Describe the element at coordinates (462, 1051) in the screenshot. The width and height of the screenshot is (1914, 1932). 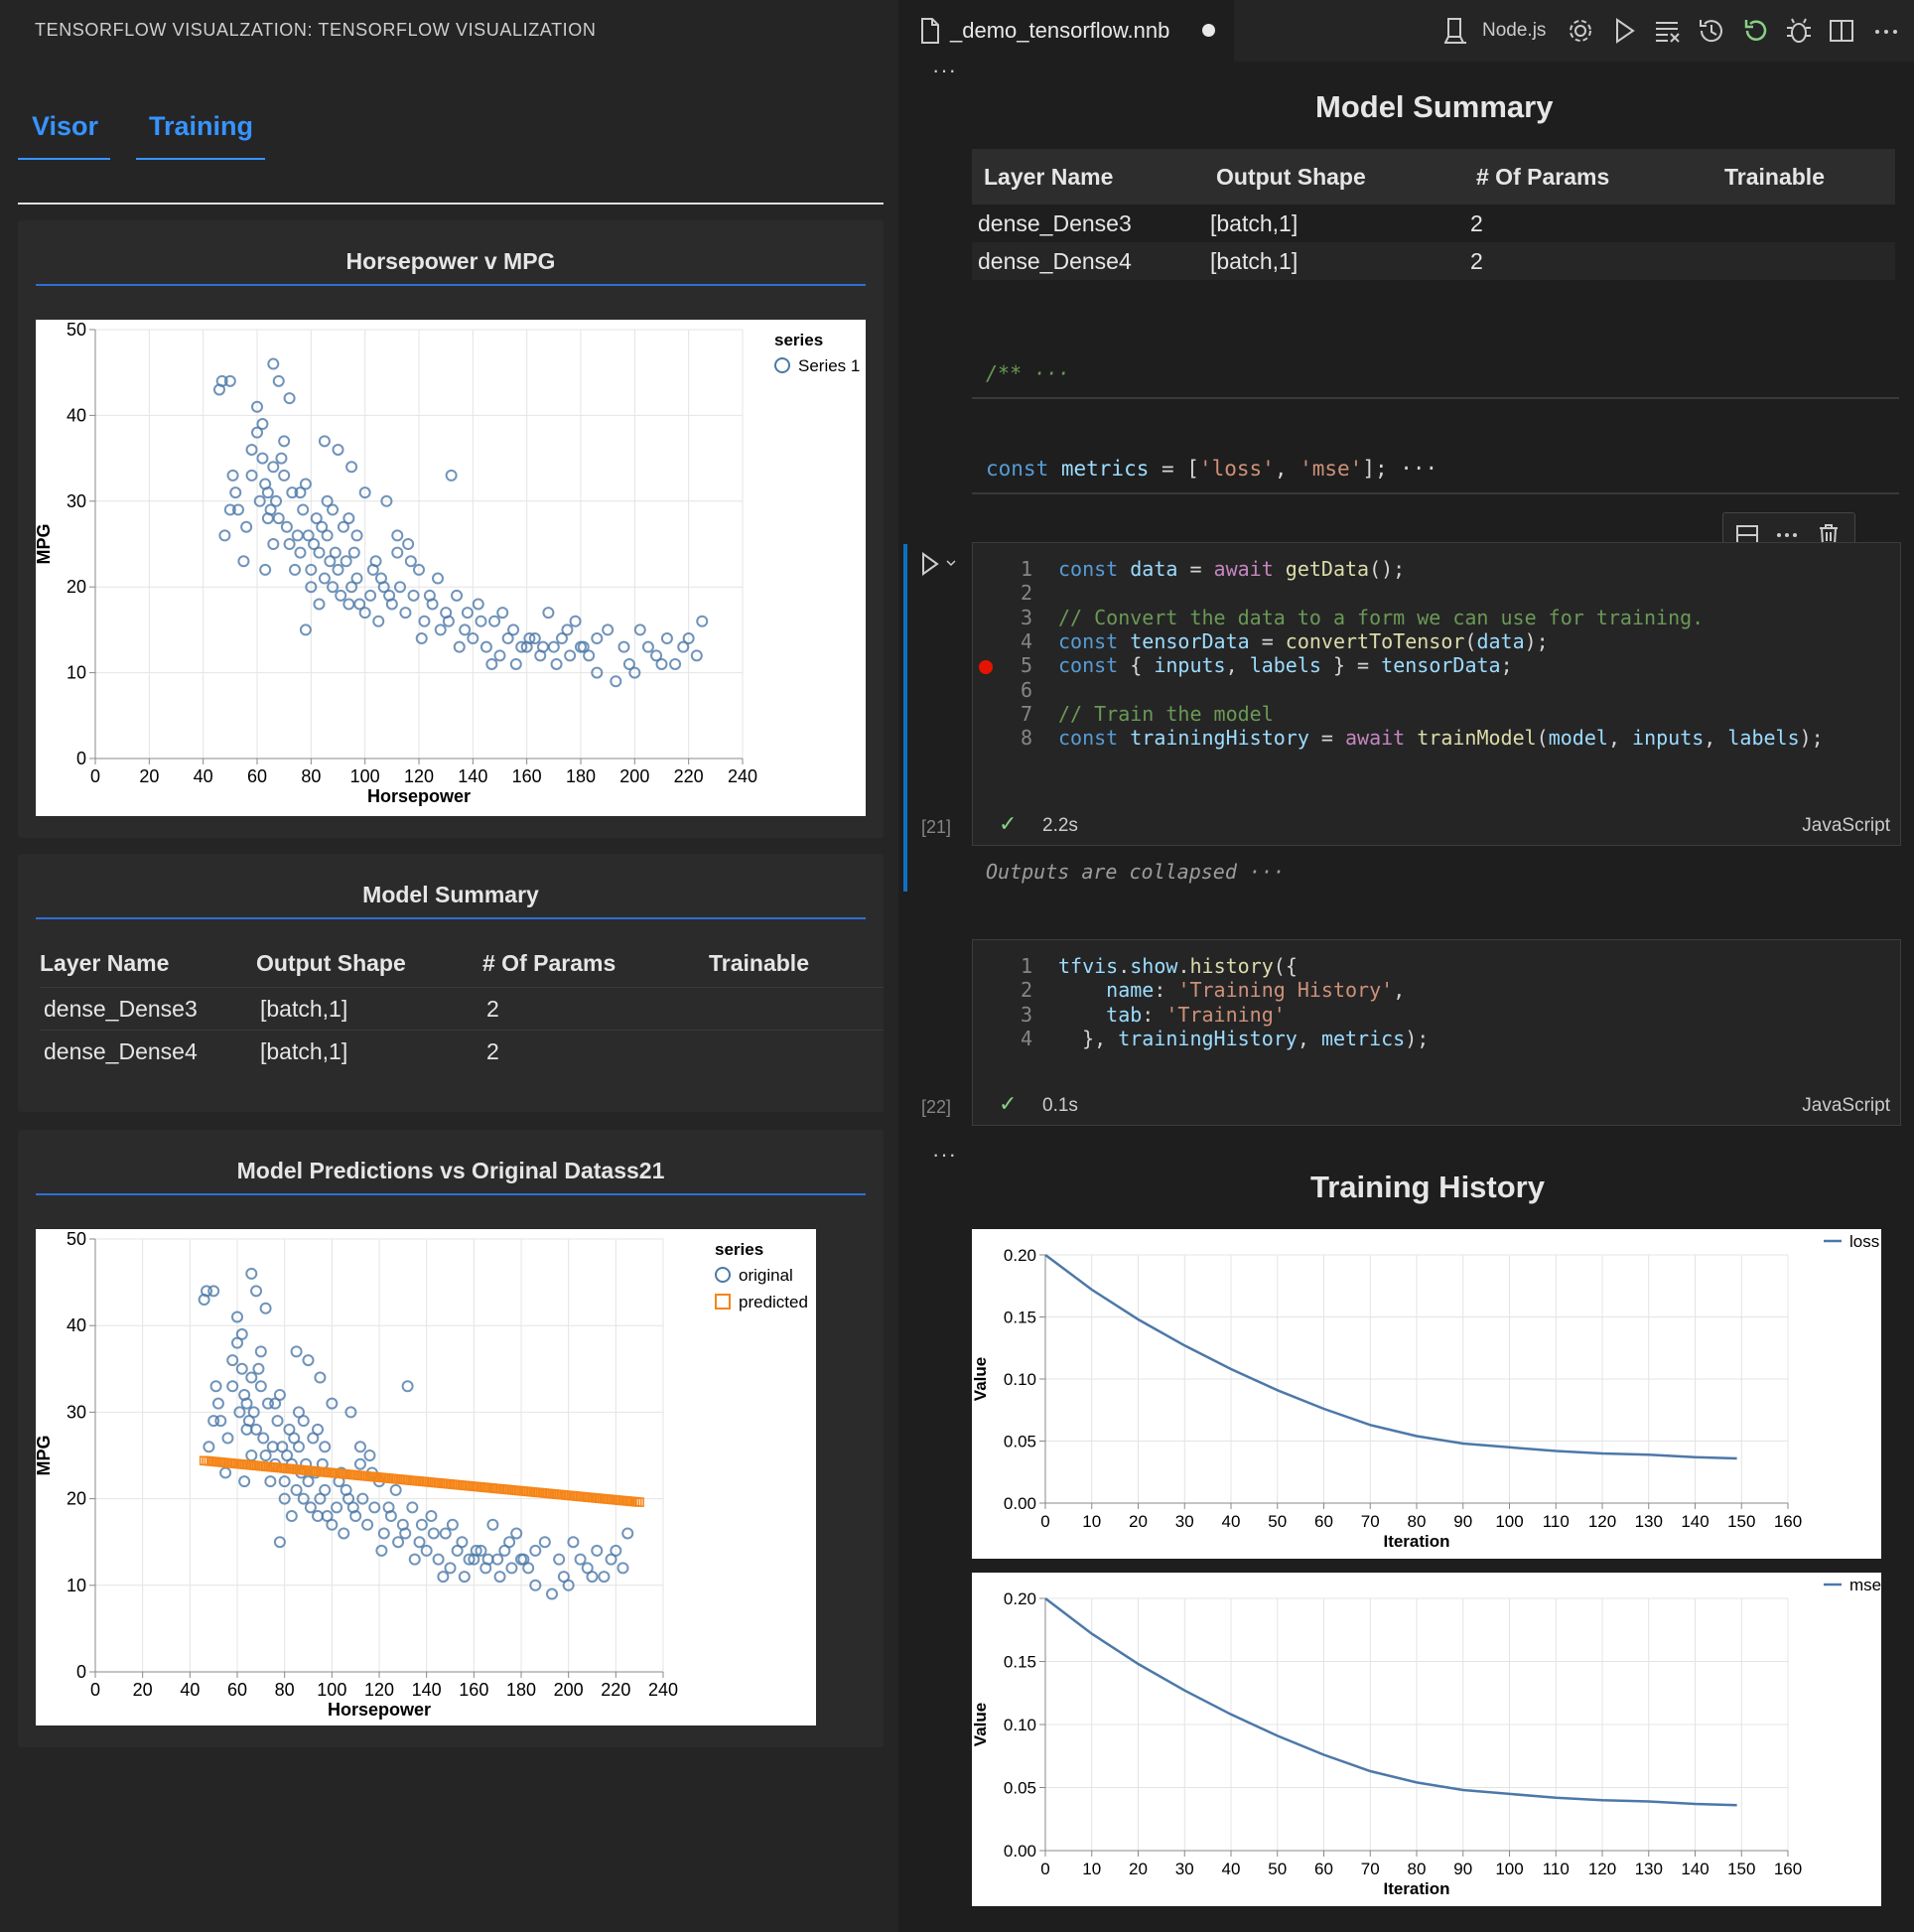
I see `table-row: dense_Dense4 [batch,1] 2` at that location.